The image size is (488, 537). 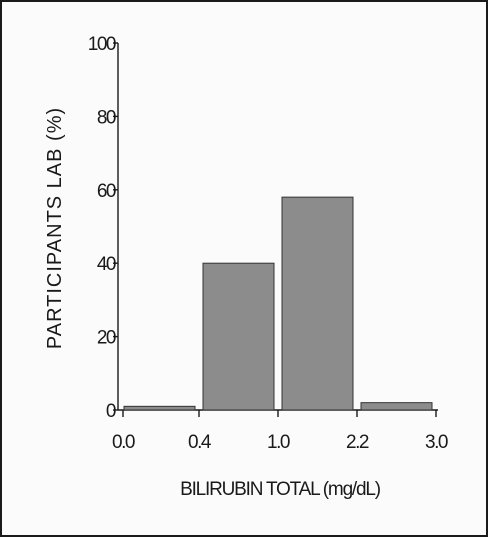 I want to click on x-tick-label-2: 1.0, so click(x=278, y=442).